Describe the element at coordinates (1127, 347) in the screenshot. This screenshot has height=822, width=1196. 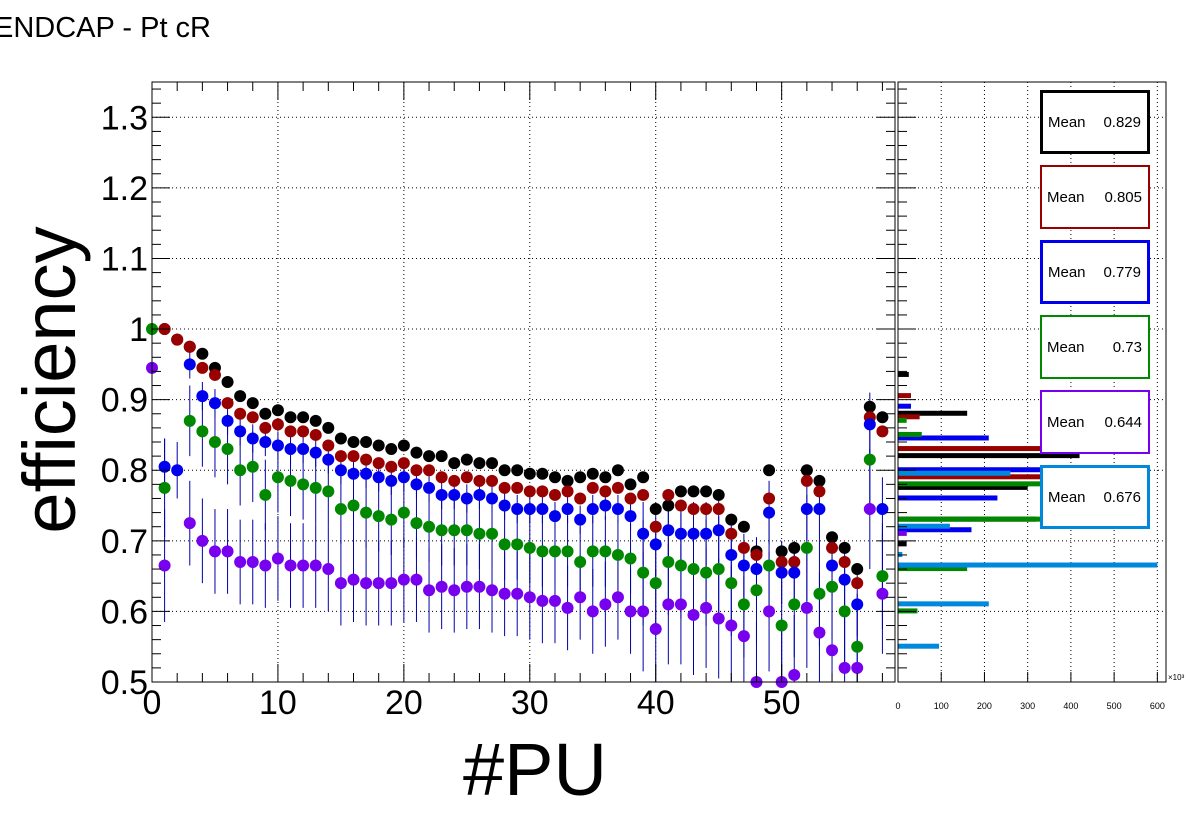
I see `stat-mean-value: 0.73` at that location.